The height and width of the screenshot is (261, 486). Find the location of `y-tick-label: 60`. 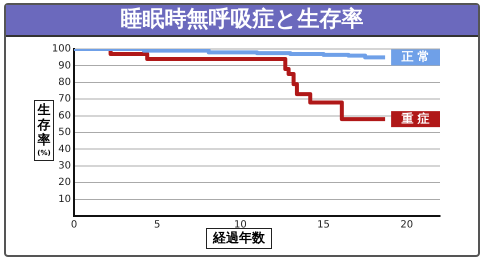

y-tick-label: 60 is located at coordinates (64, 116).